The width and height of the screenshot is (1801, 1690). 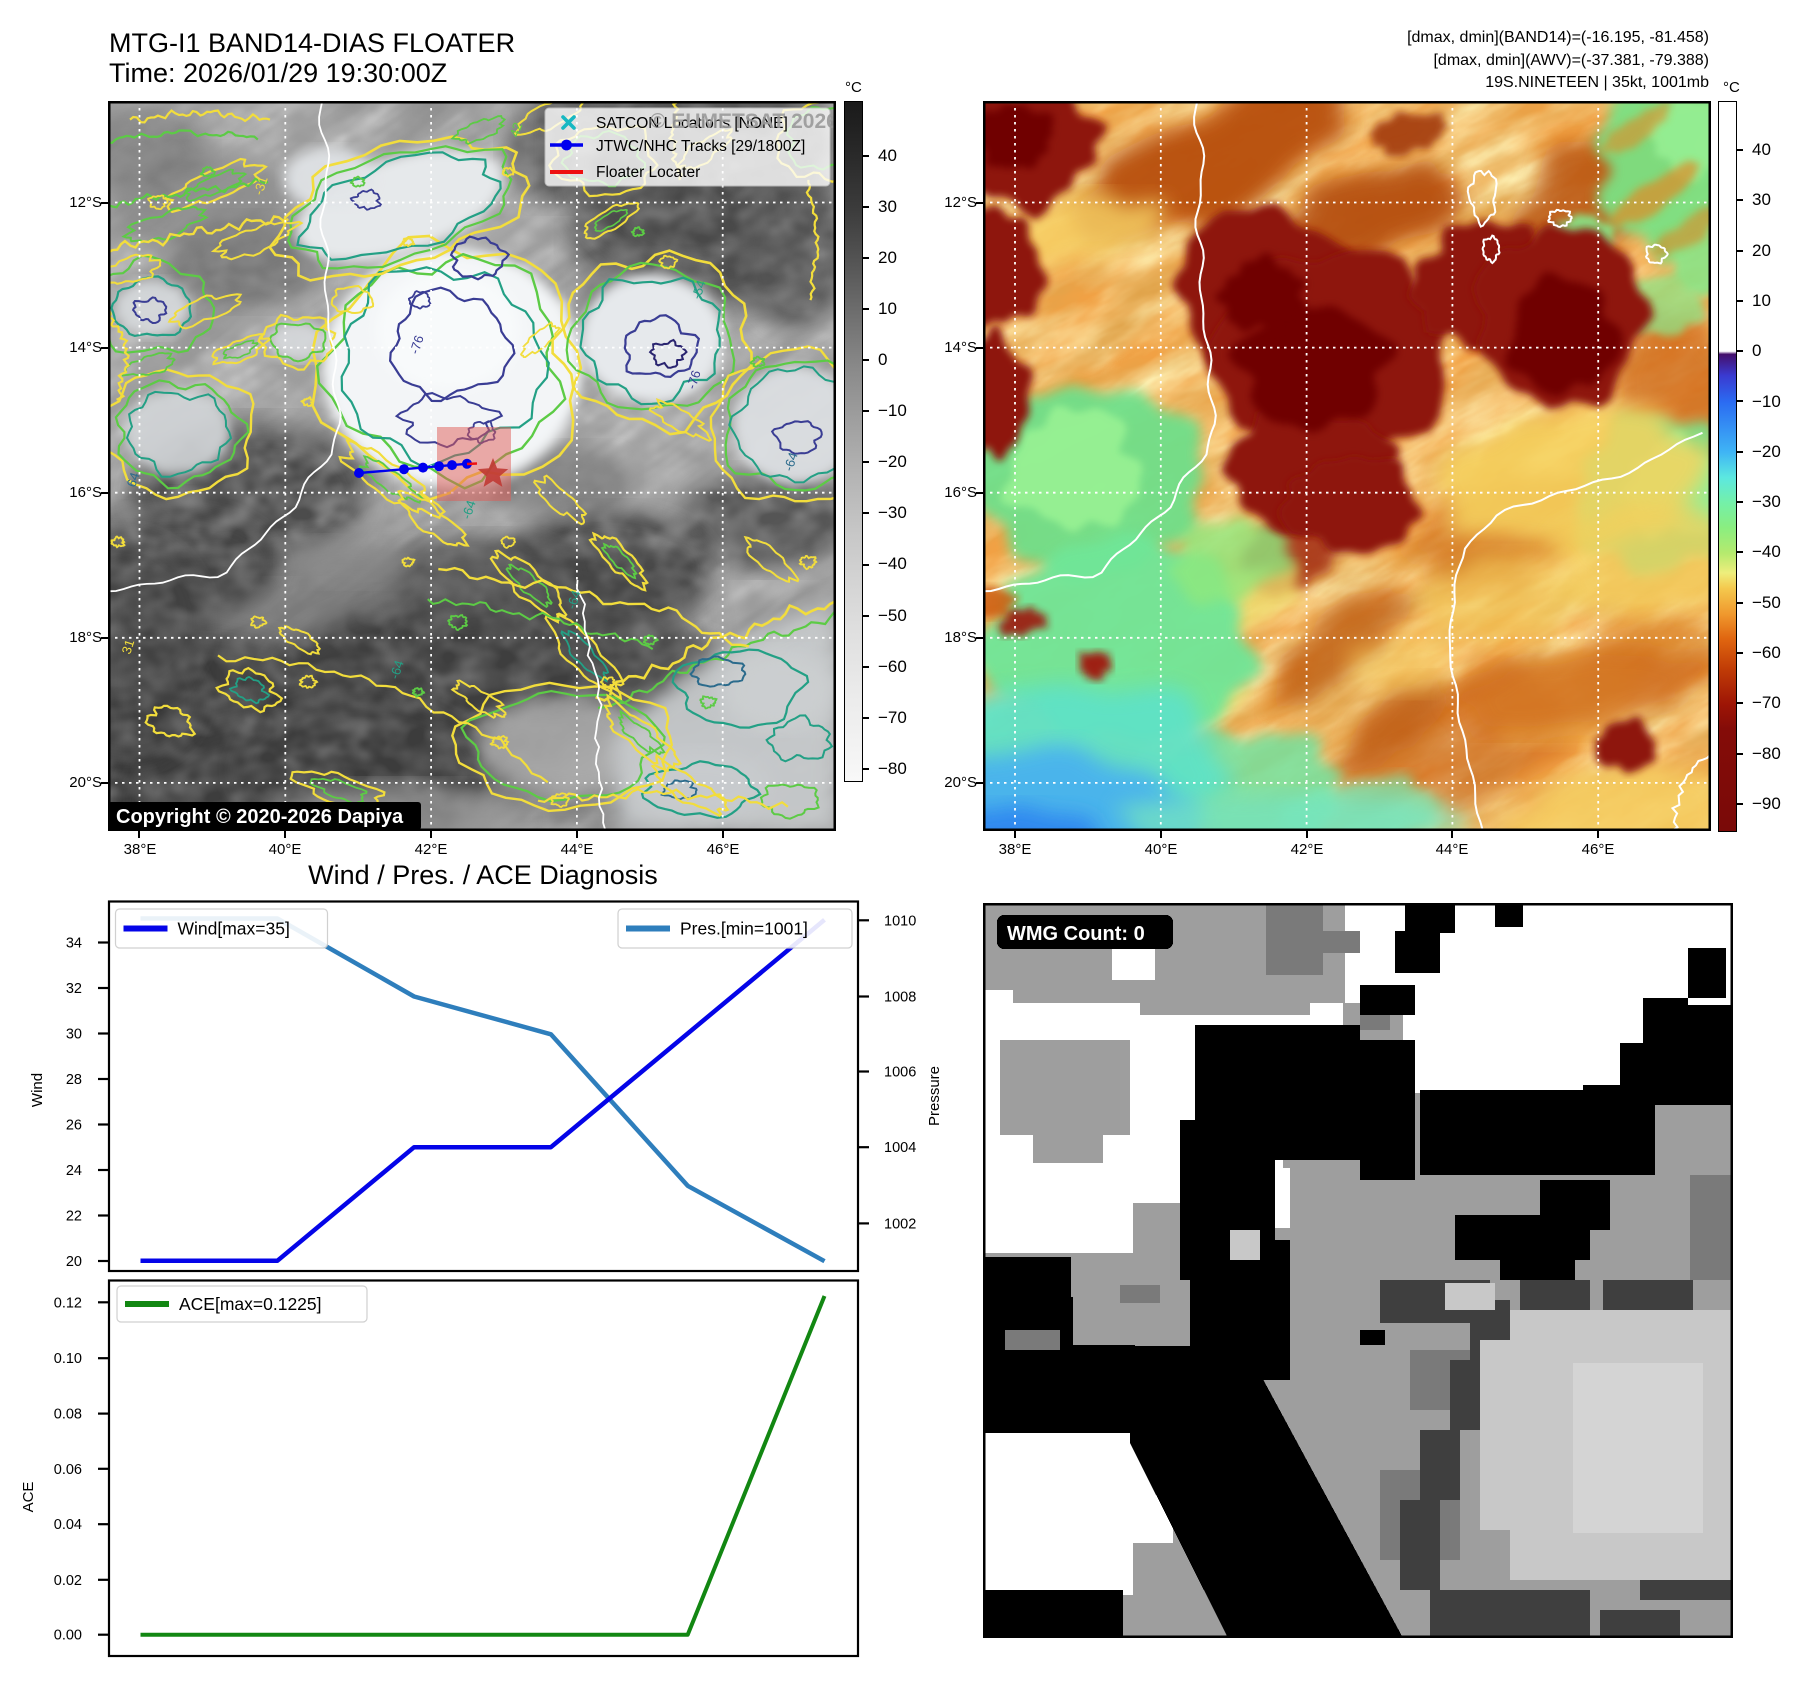 I want to click on svg-text: 0.12, so click(x=68, y=1303).